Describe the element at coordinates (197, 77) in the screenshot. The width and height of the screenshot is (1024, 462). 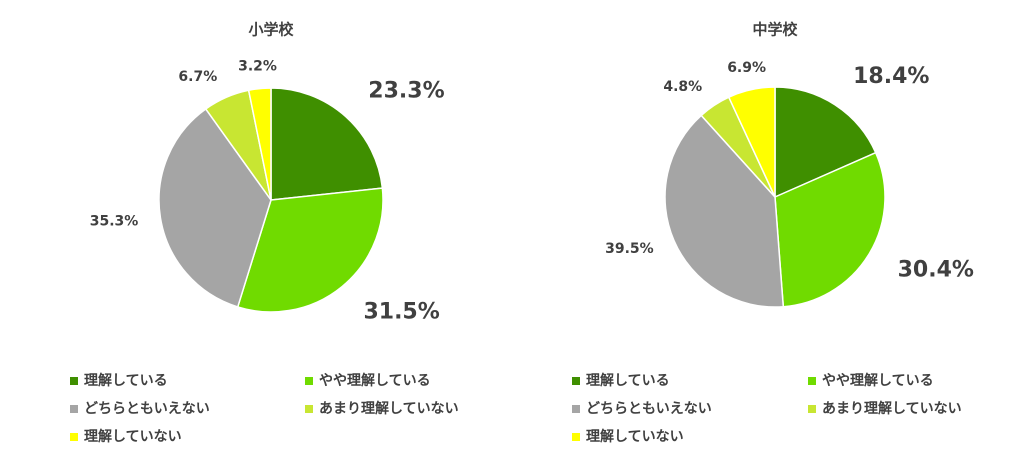
I see `data-label: 6.7%` at that location.